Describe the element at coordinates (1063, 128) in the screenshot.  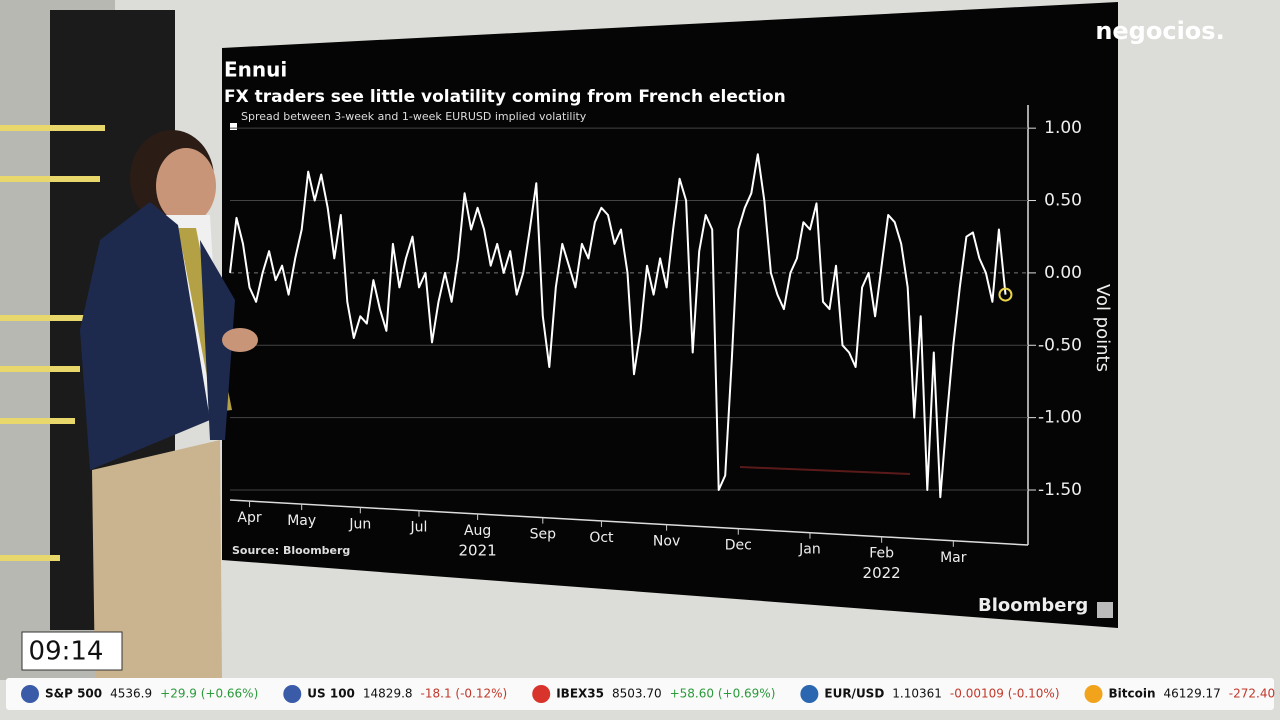
I see `y-tick-label: 1.00` at that location.